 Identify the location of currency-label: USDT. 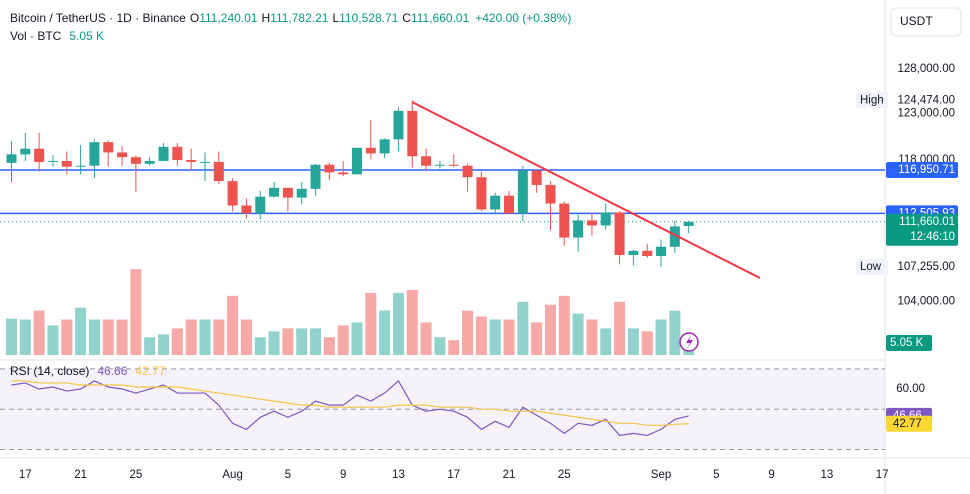
(916, 21).